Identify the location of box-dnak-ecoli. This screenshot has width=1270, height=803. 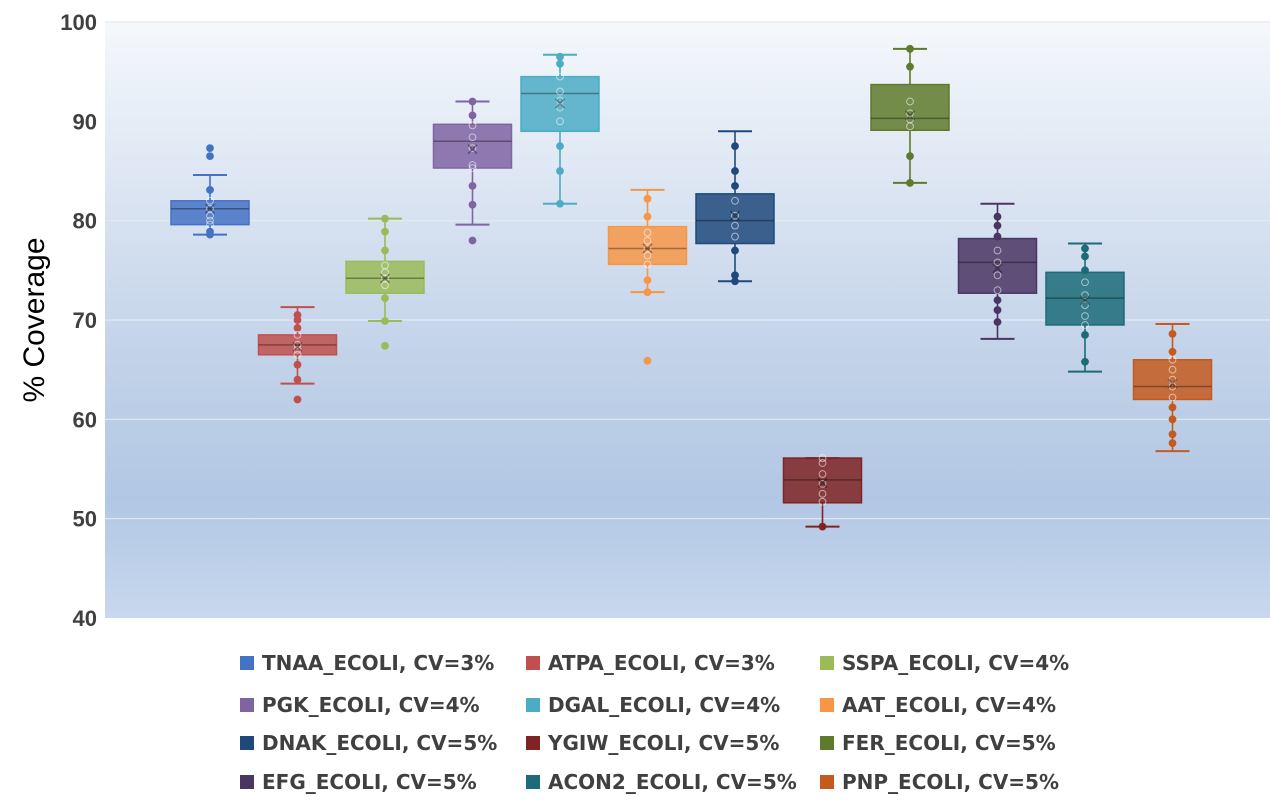
(735, 208).